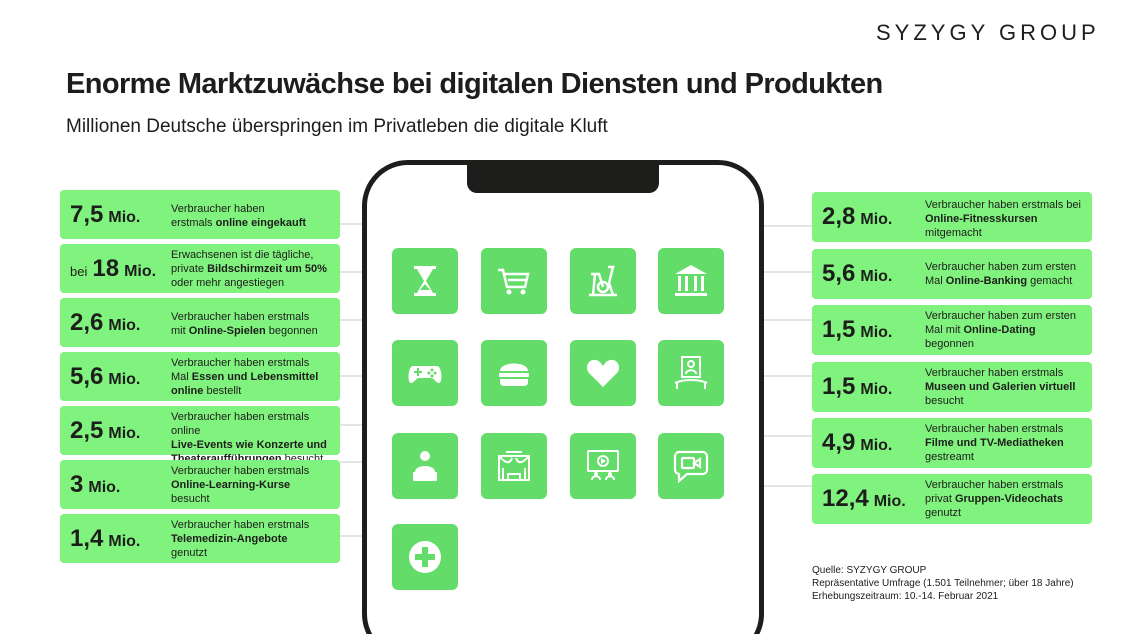  What do you see at coordinates (231, 485) in the screenshot?
I see `stat-description-line: Online-Learning-Kurse` at bounding box center [231, 485].